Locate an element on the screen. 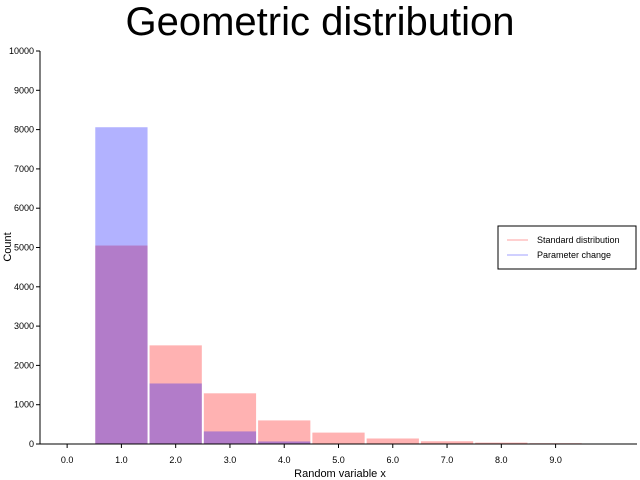 This screenshot has height=480, width=640. x-tick-label: 9.0 is located at coordinates (555, 460).